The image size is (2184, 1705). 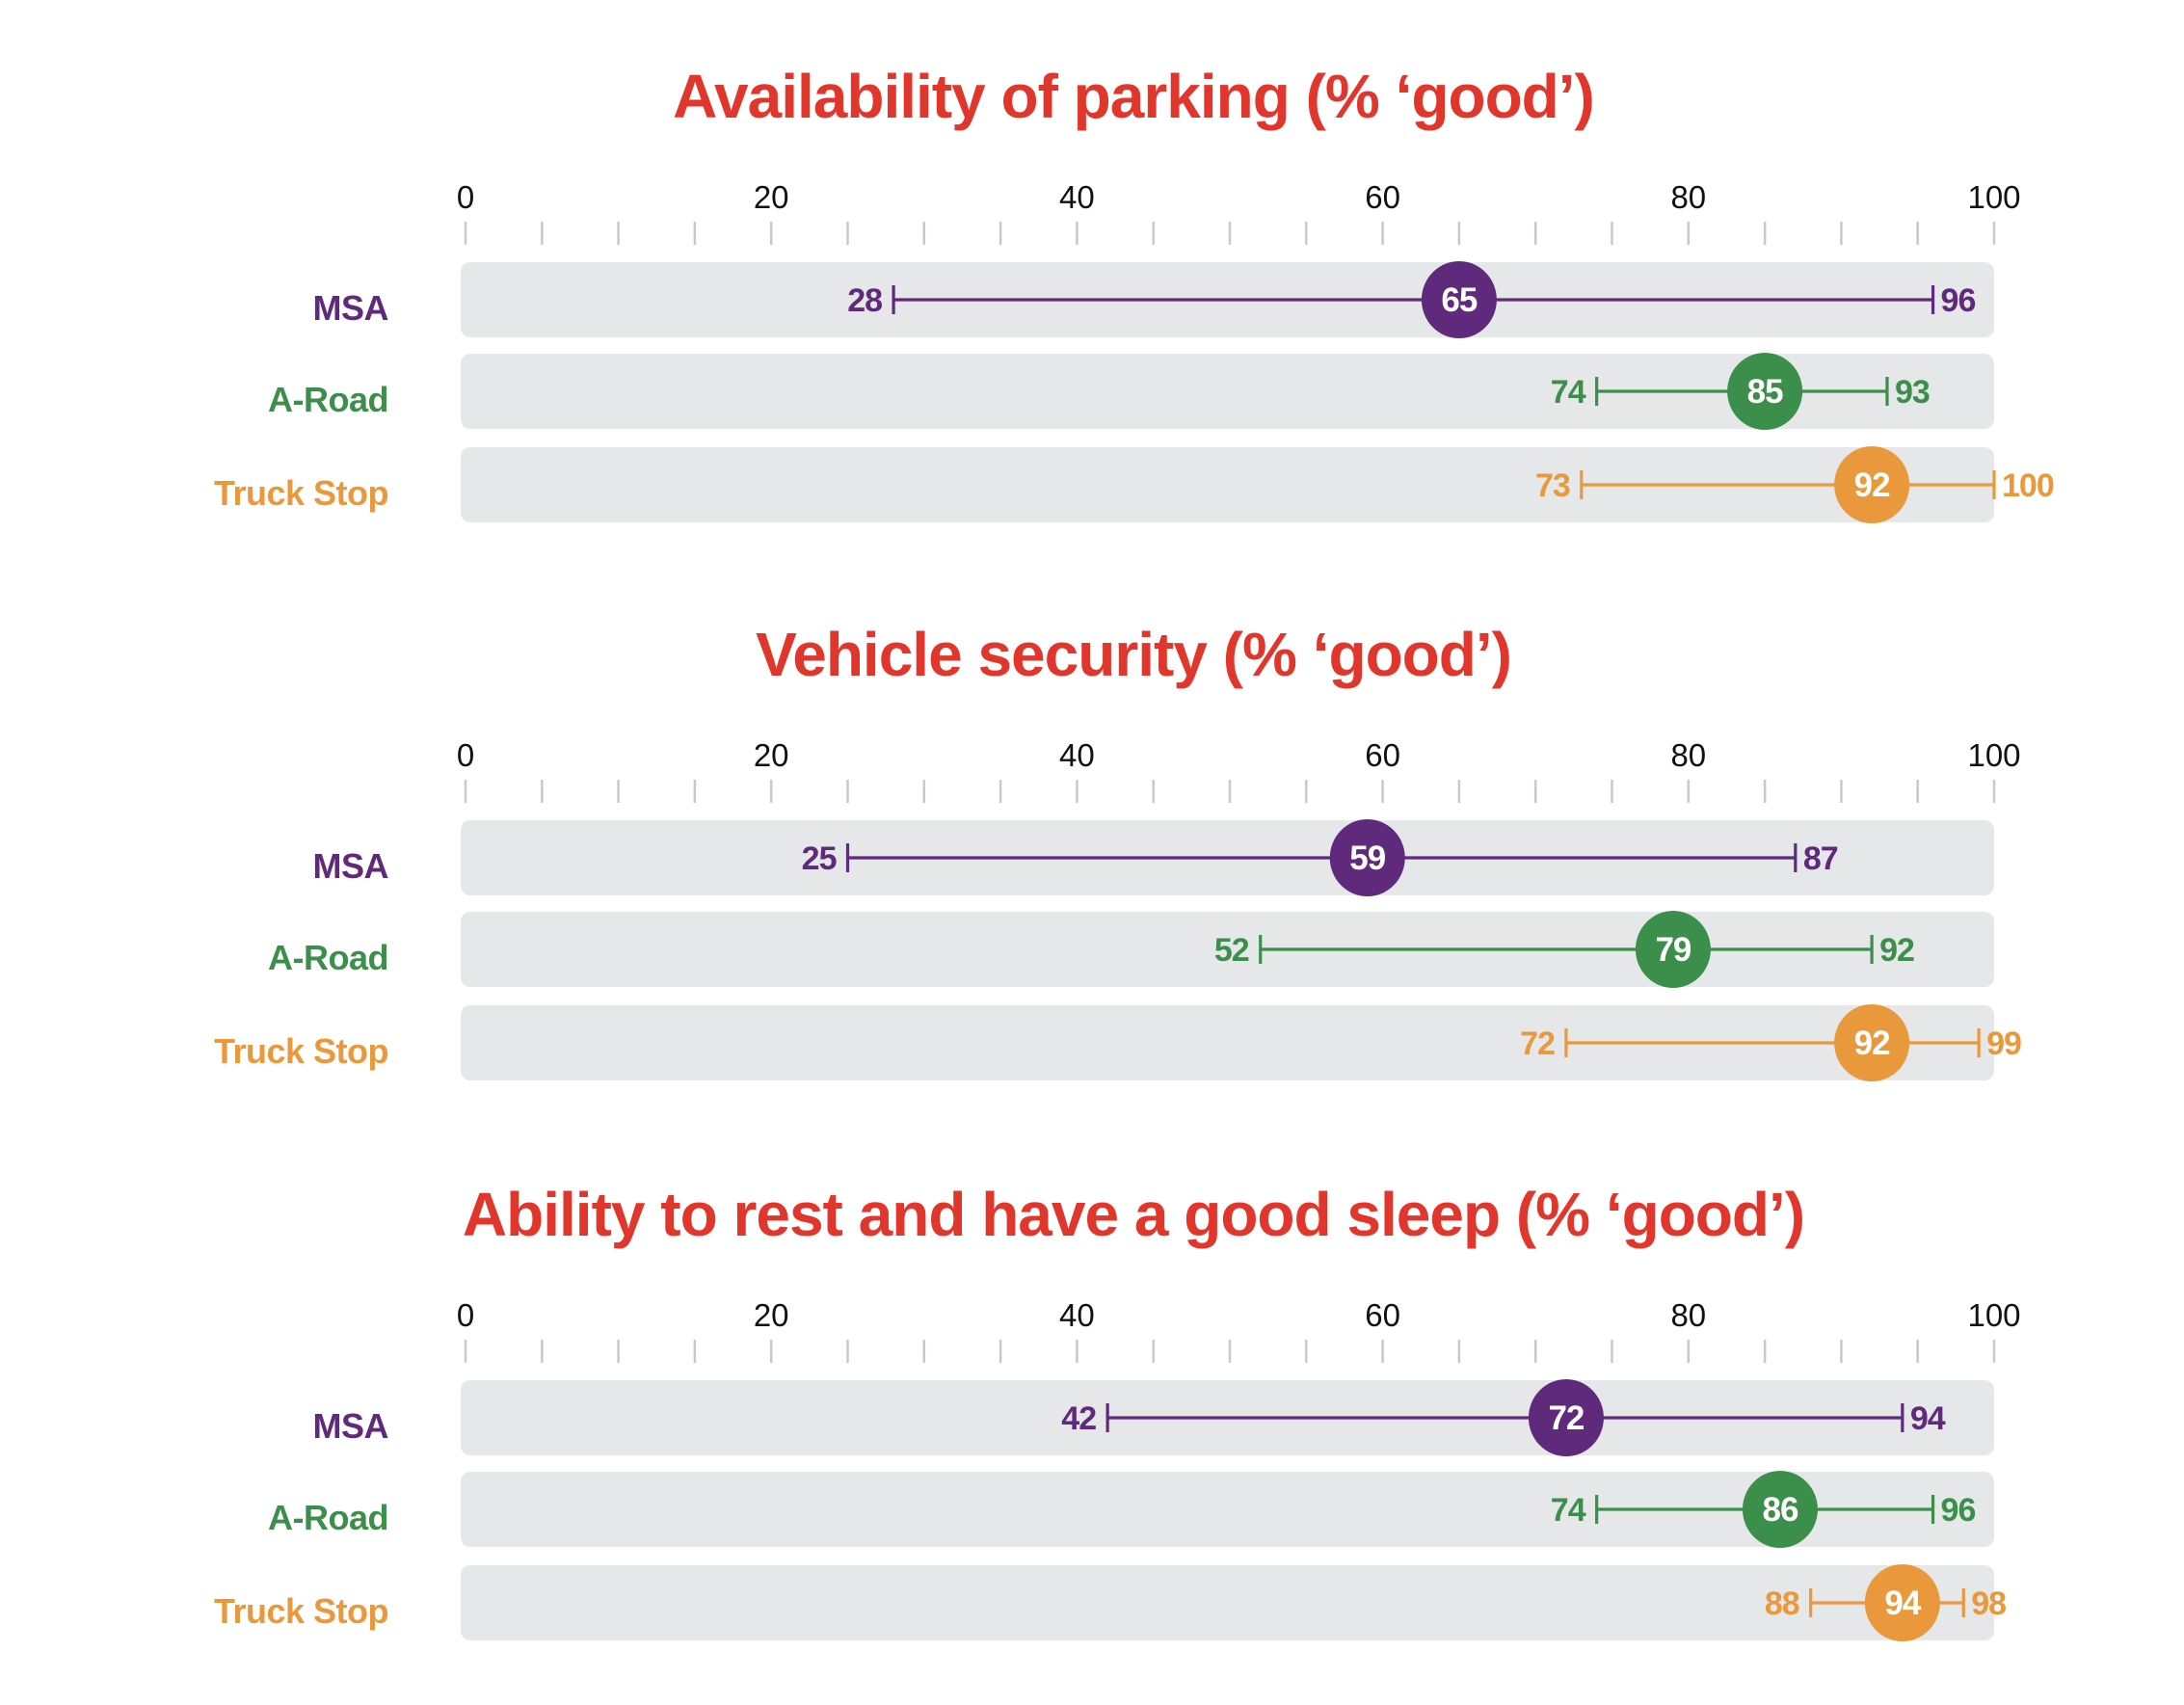 I want to click on rows: MSA 42 94 72 A-Road 74 96 86 Truck Stop 88 98 94, so click(x=1110, y=1510).